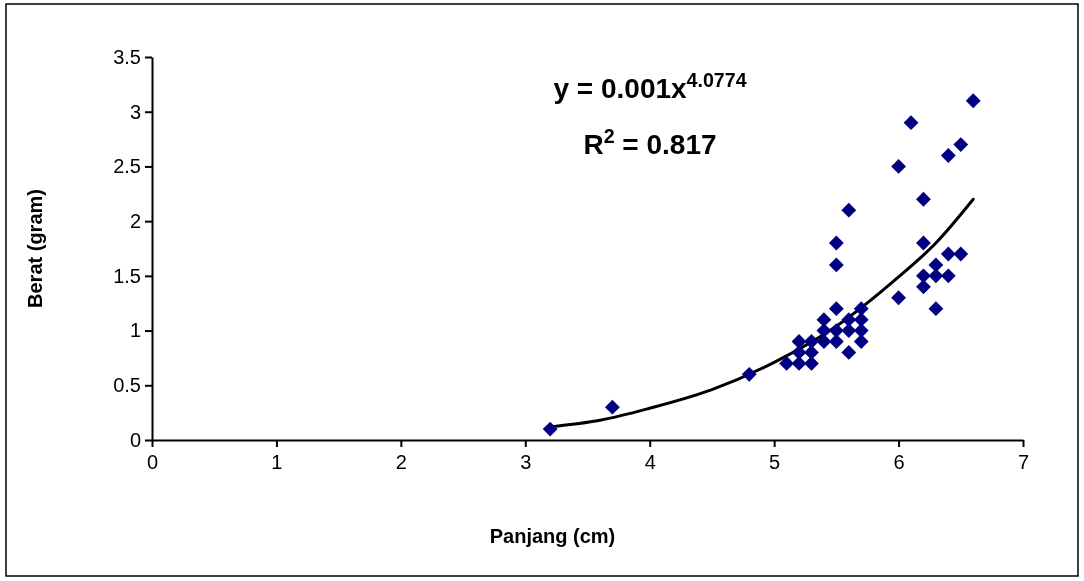 The image size is (1084, 581). I want to click on x-tick-label: 1, so click(277, 462).